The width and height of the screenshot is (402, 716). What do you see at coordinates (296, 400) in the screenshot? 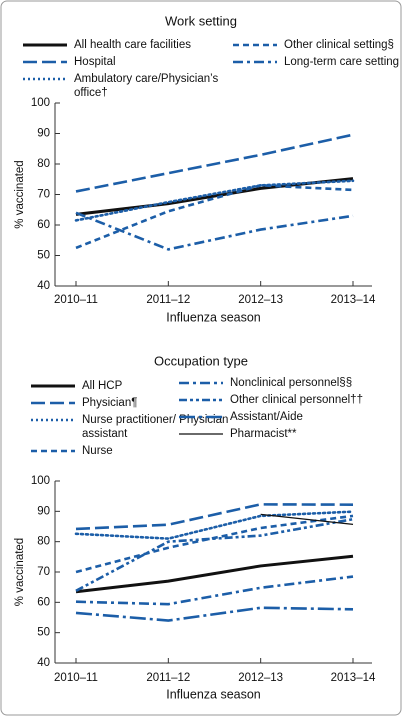
I see `legend-label: Other clinical personnel††` at bounding box center [296, 400].